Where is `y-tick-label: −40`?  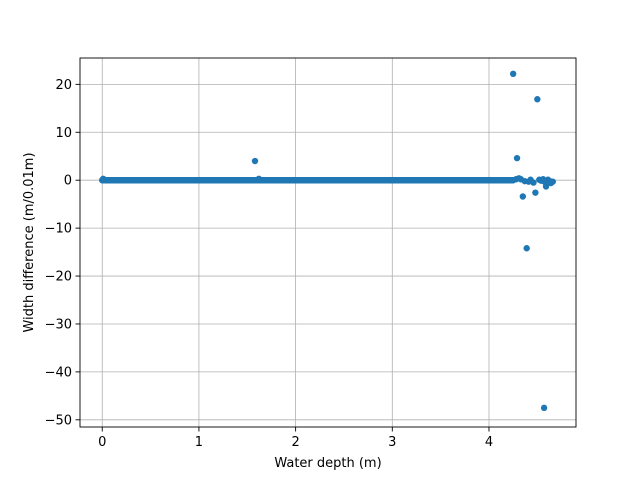
y-tick-label: −40 is located at coordinates (58, 372).